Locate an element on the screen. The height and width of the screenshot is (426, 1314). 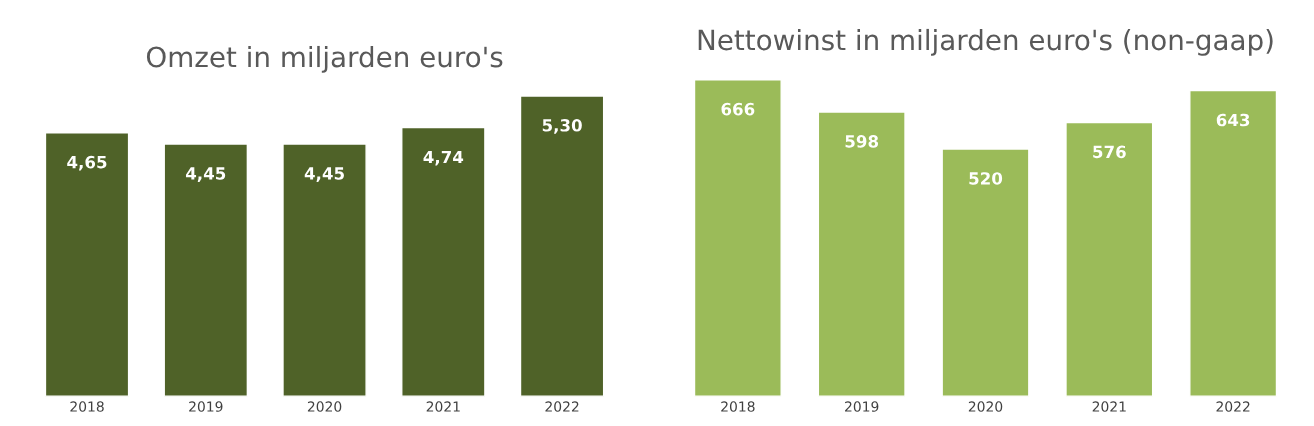
data-label: 666 is located at coordinates (738, 109).